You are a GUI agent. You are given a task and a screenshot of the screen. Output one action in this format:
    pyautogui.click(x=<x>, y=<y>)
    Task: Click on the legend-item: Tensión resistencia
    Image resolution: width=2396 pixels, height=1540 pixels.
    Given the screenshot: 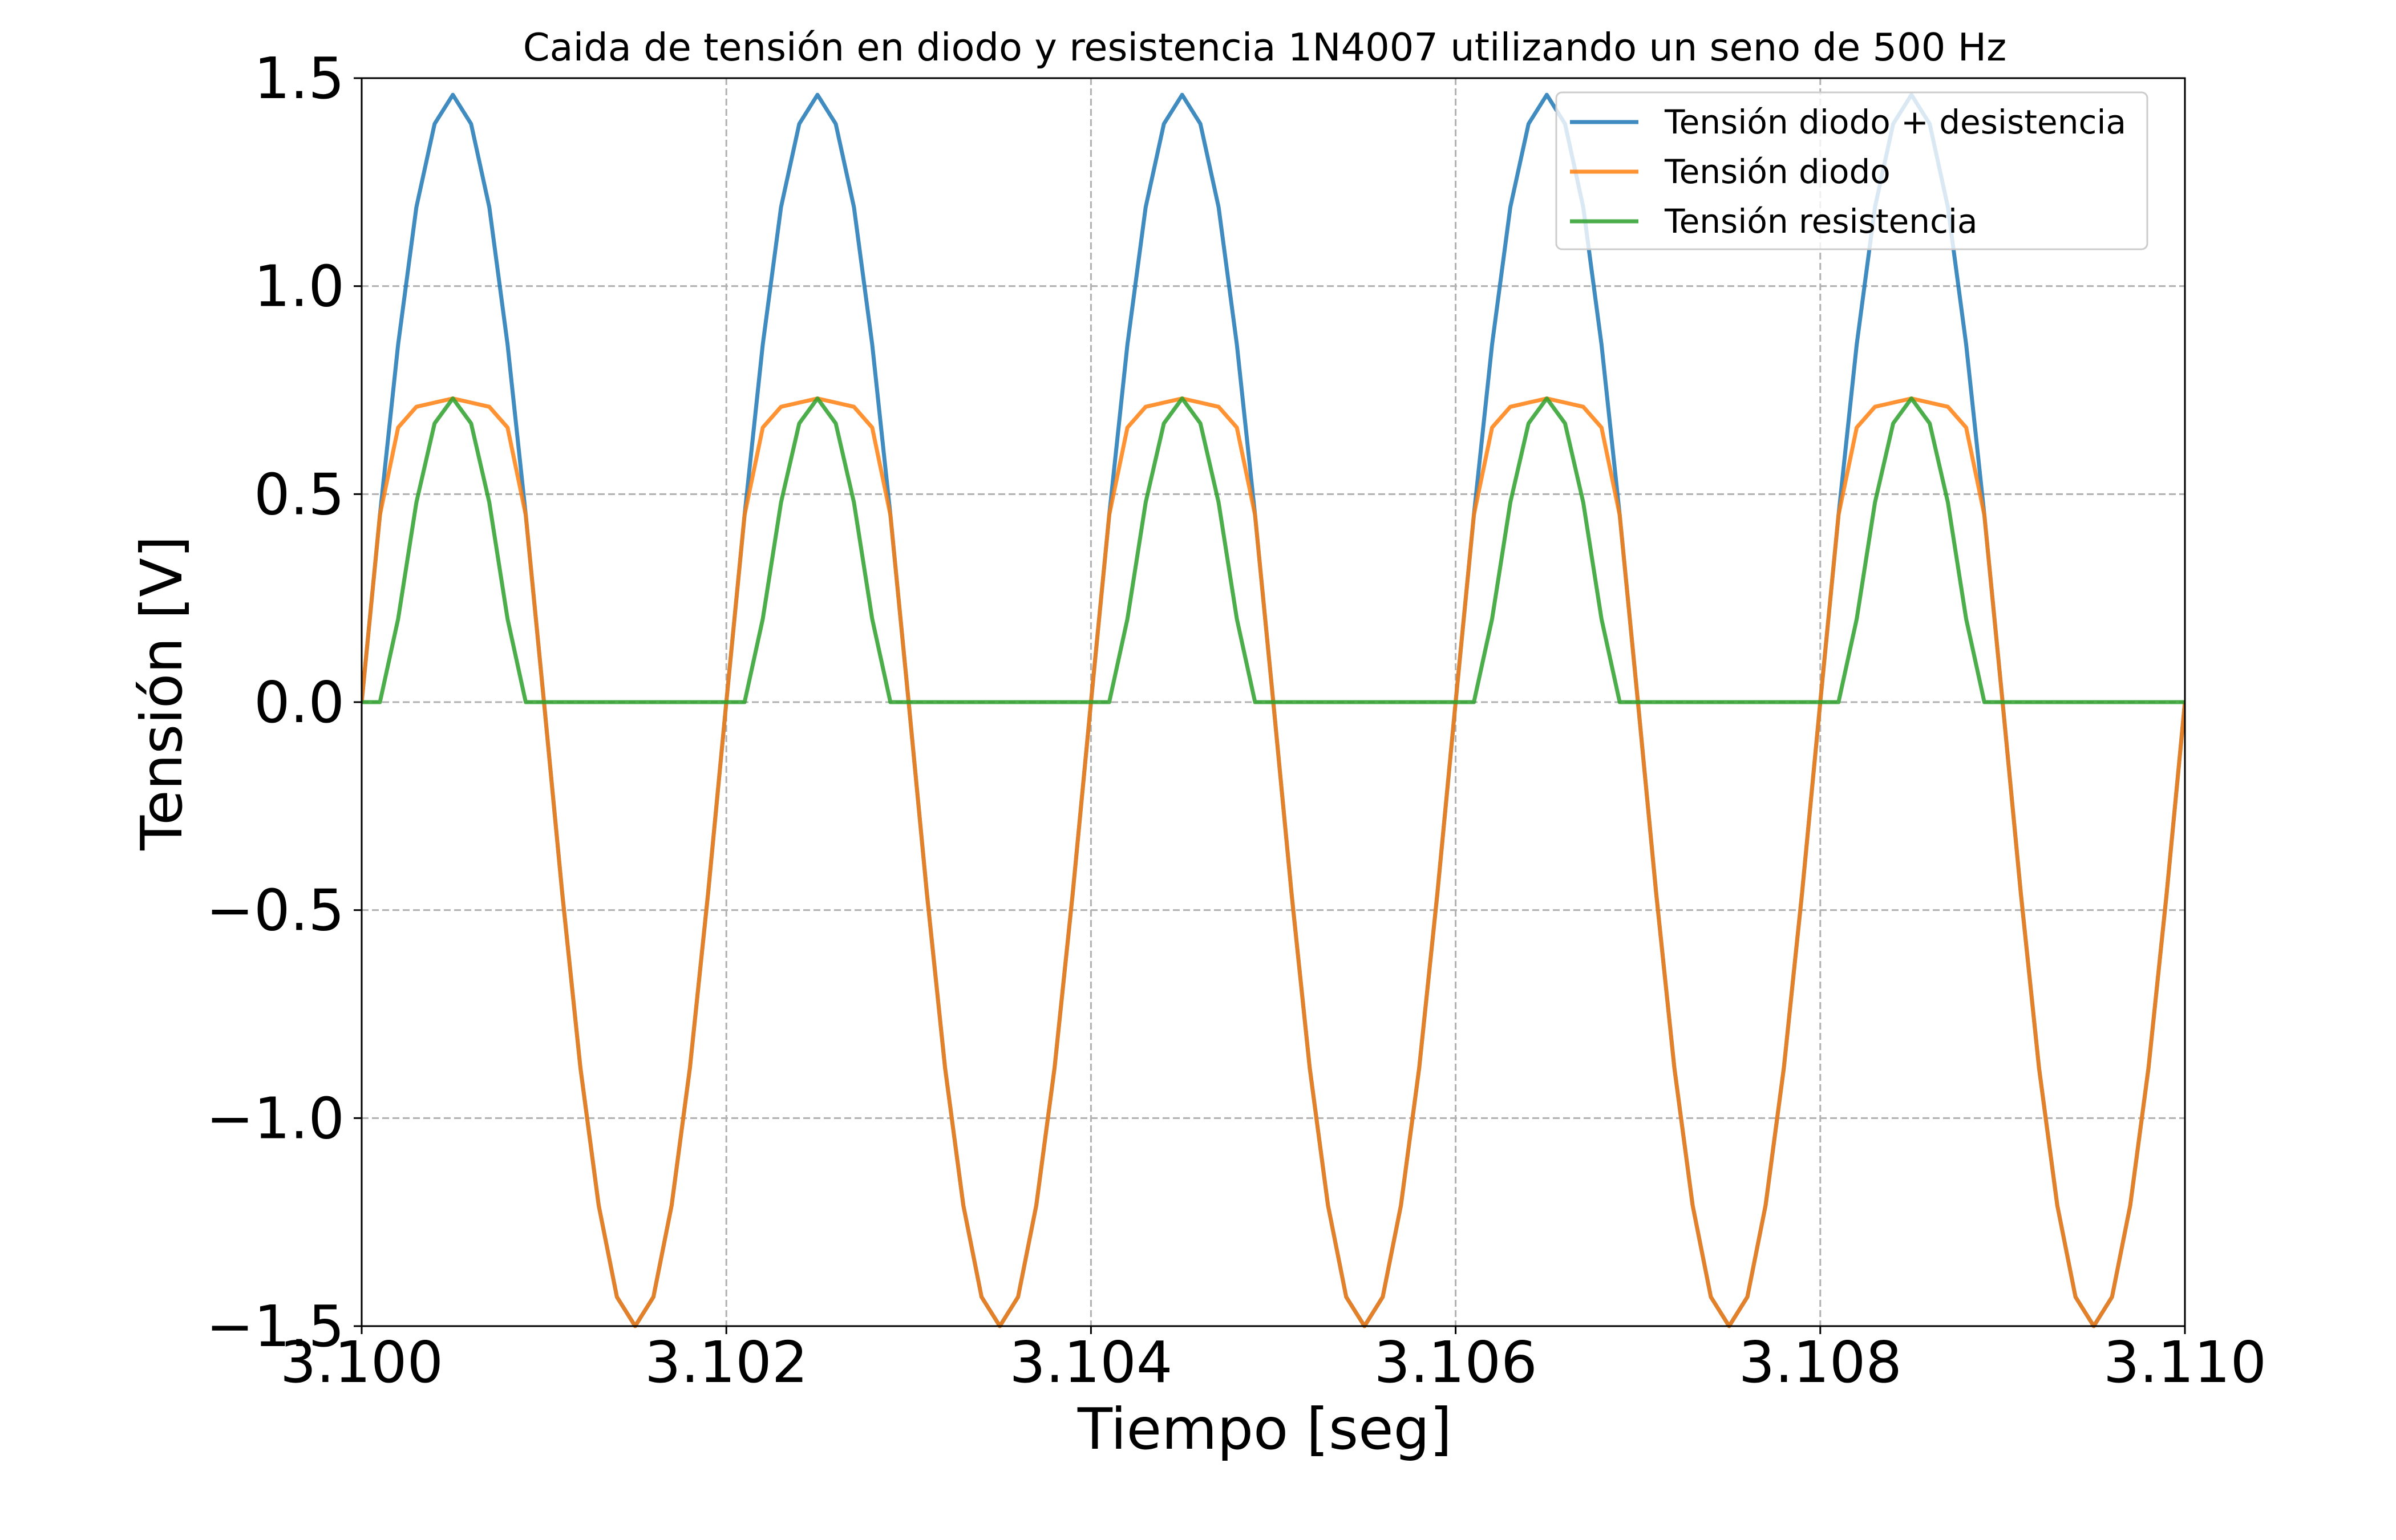 What is the action you would take?
    pyautogui.click(x=1774, y=222)
    